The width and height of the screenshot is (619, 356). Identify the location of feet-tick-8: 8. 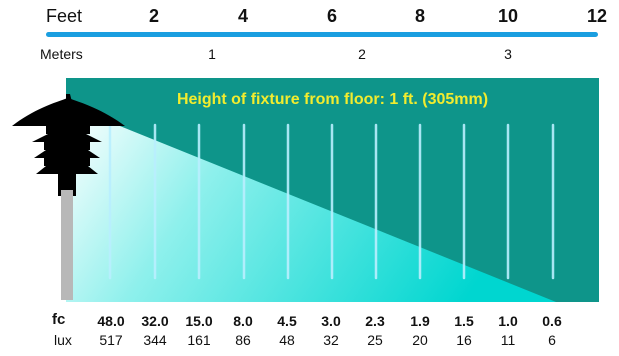
(420, 16).